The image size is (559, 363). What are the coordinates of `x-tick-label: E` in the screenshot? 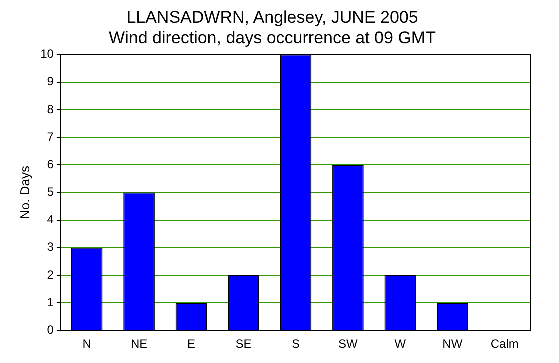 It's located at (192, 344).